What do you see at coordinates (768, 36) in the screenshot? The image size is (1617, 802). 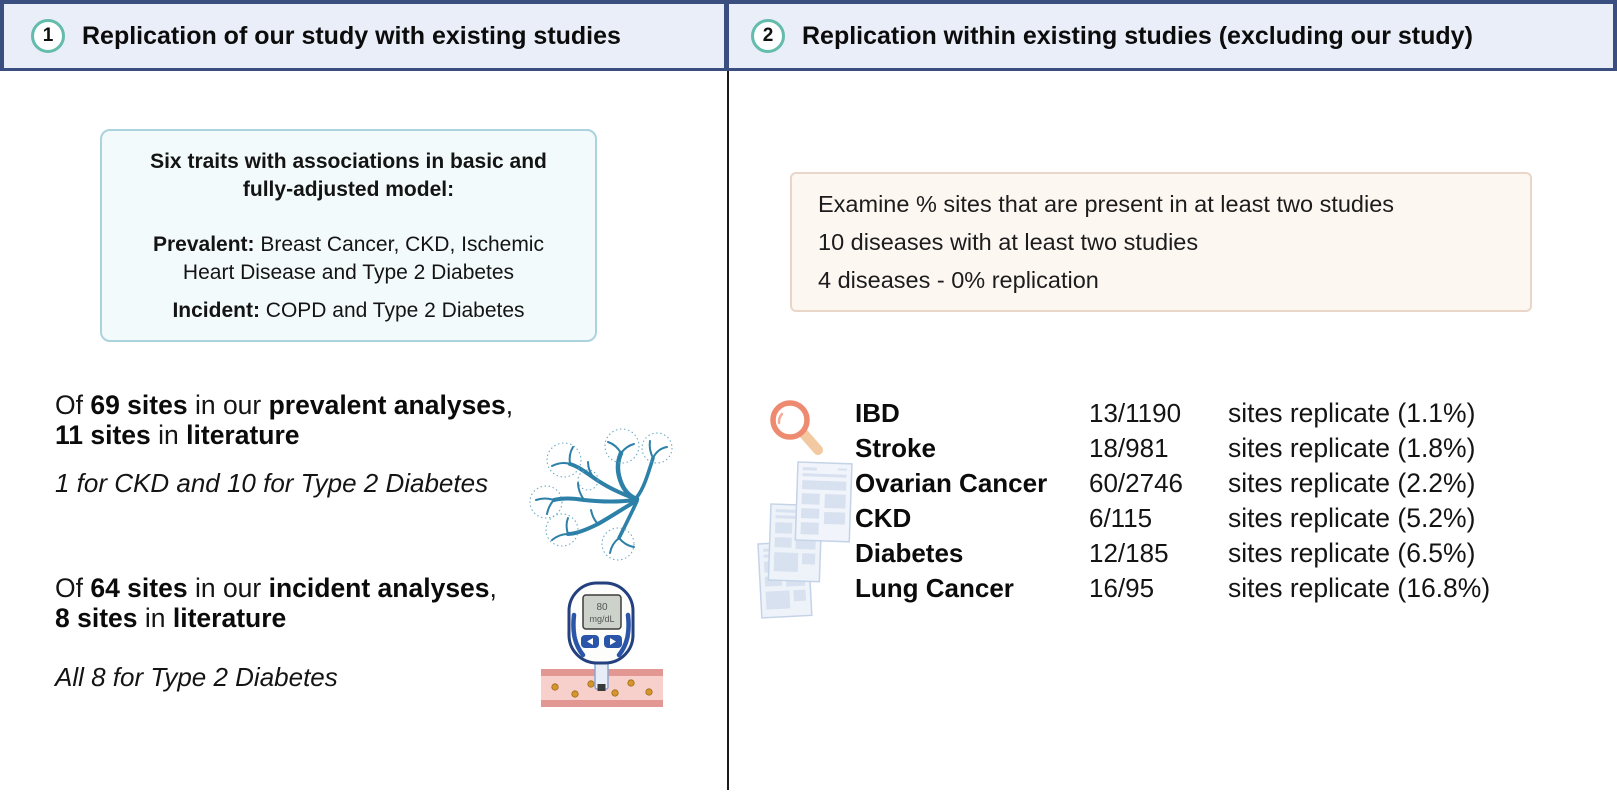 I see `step-2-badge: 2` at bounding box center [768, 36].